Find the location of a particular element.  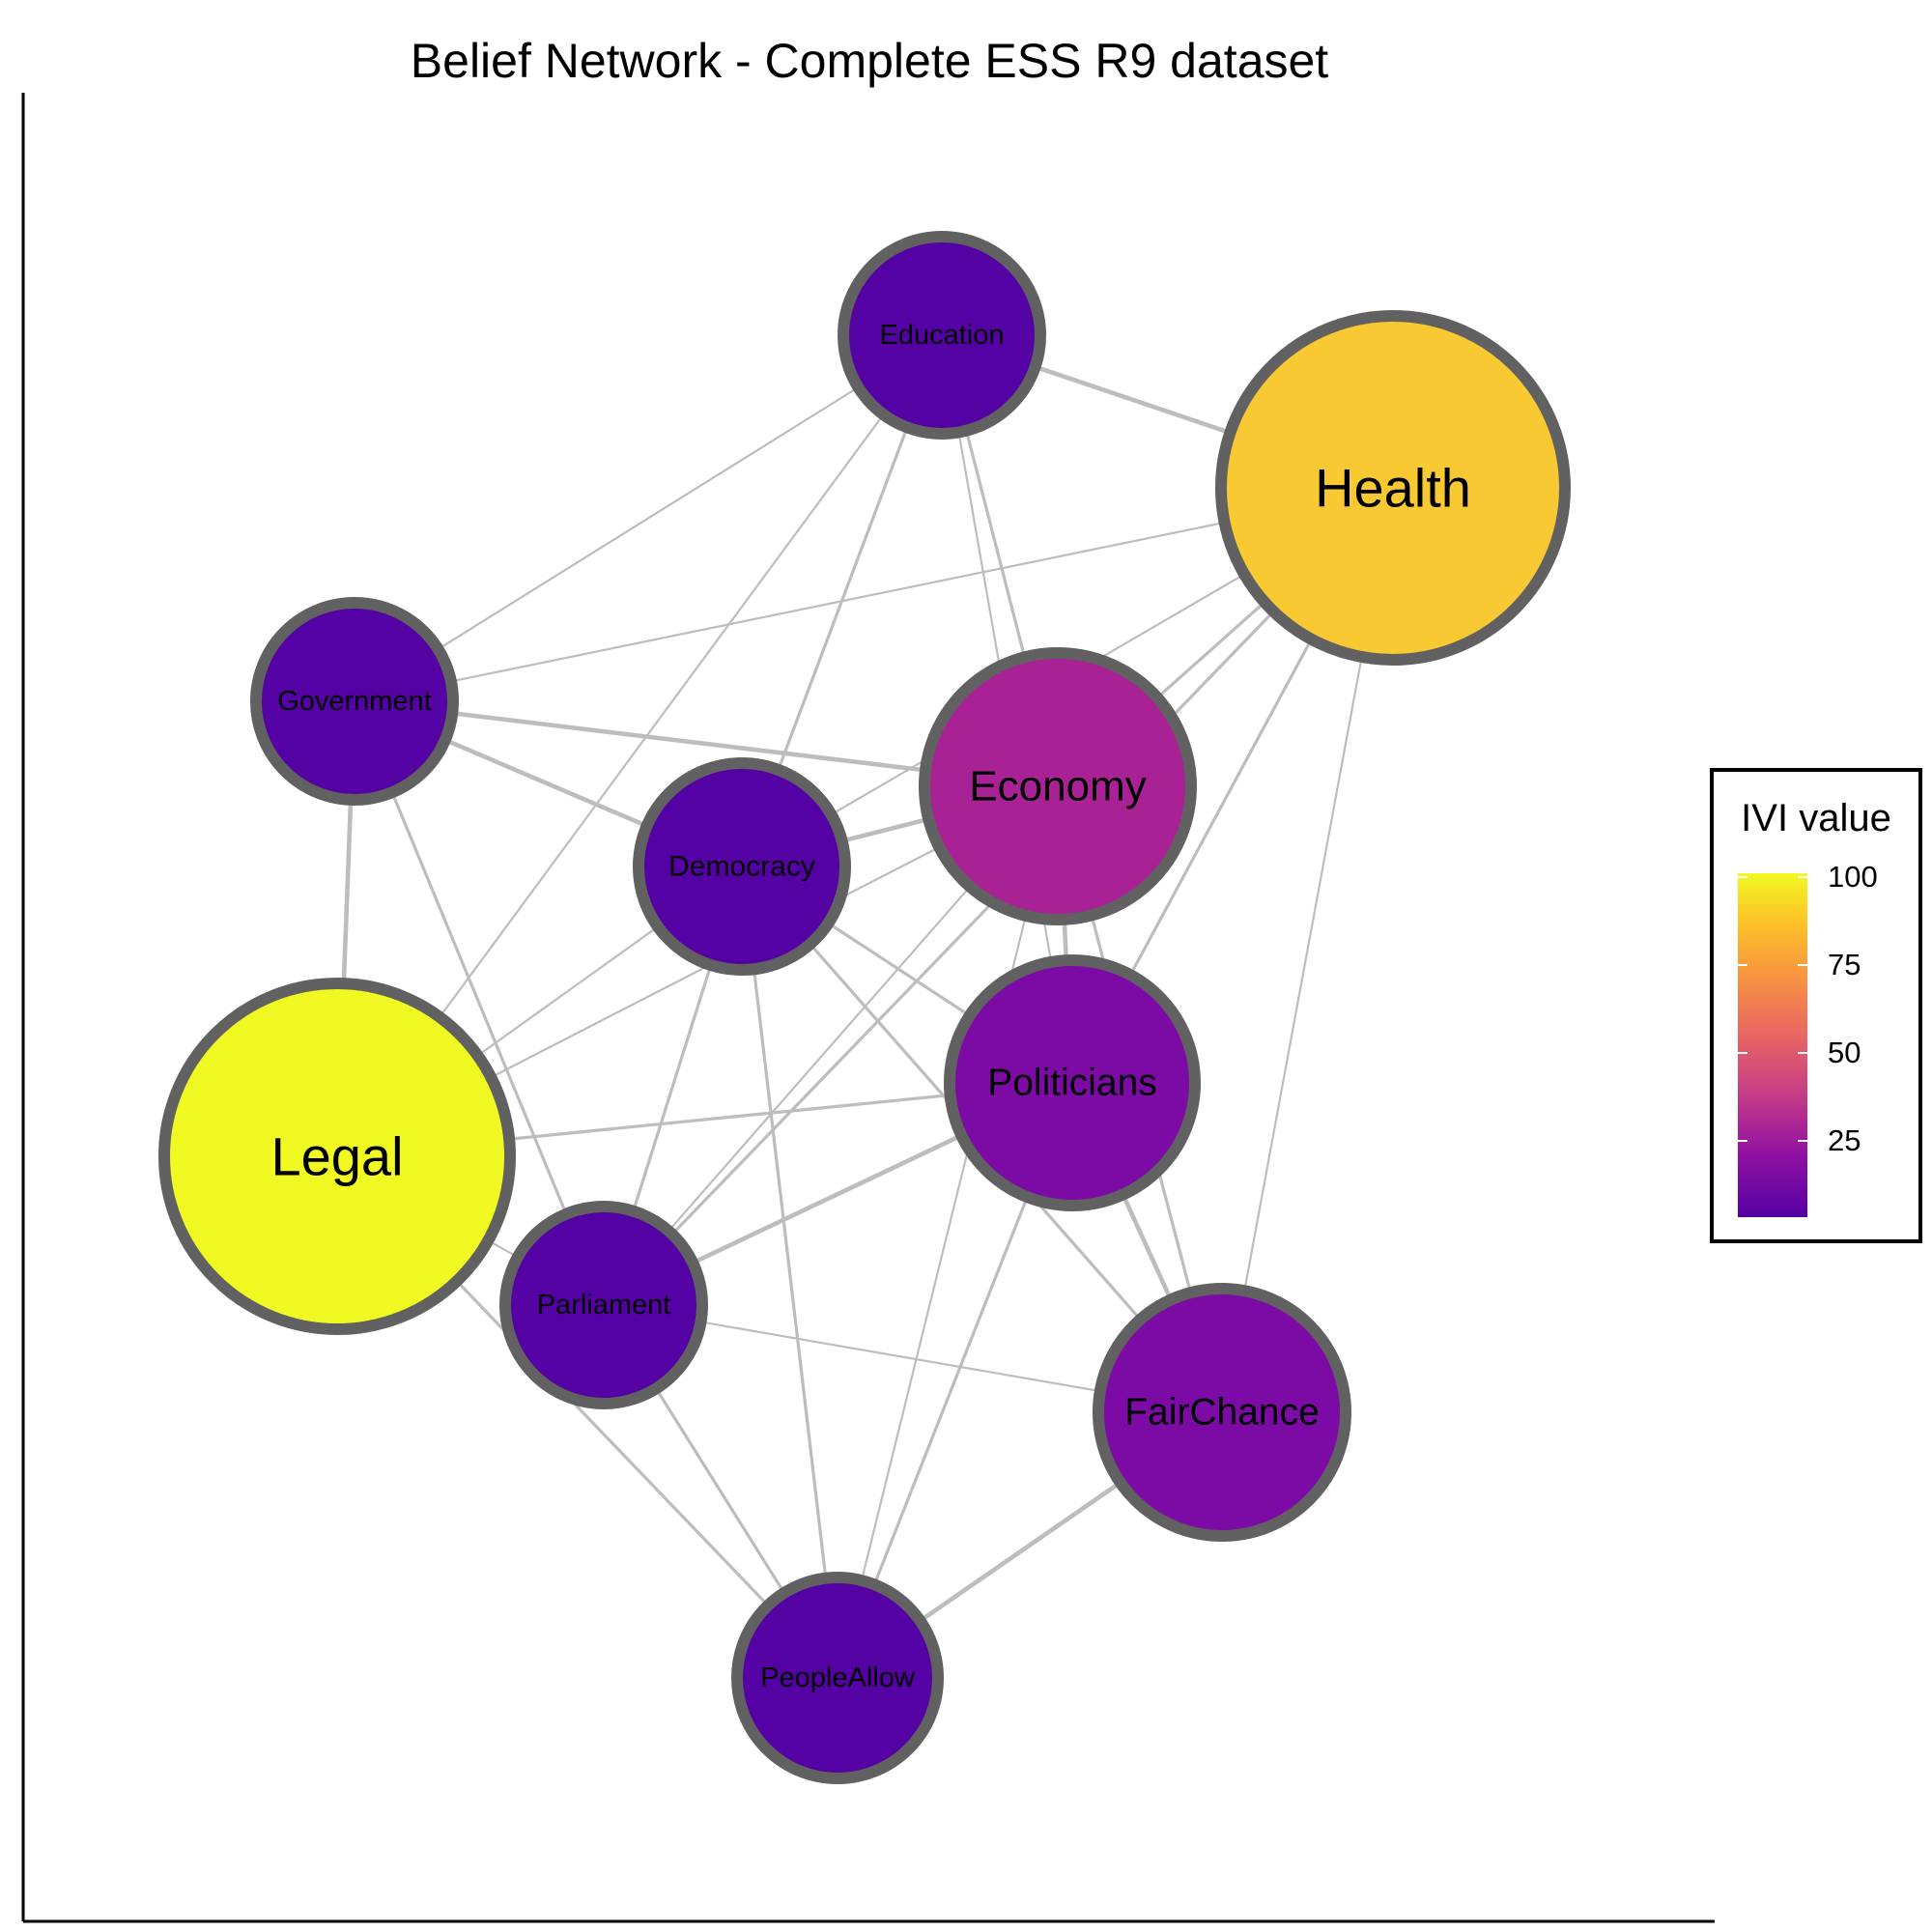

node-health: Health is located at coordinates (1393, 488).